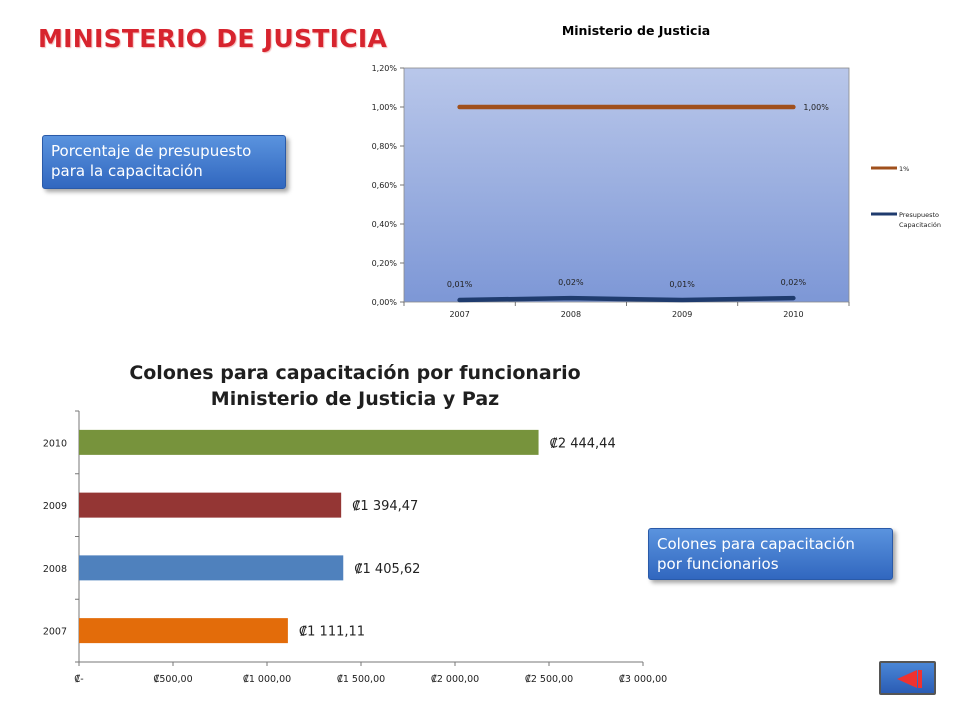  I want to click on legend-label: 1%, so click(904, 169).